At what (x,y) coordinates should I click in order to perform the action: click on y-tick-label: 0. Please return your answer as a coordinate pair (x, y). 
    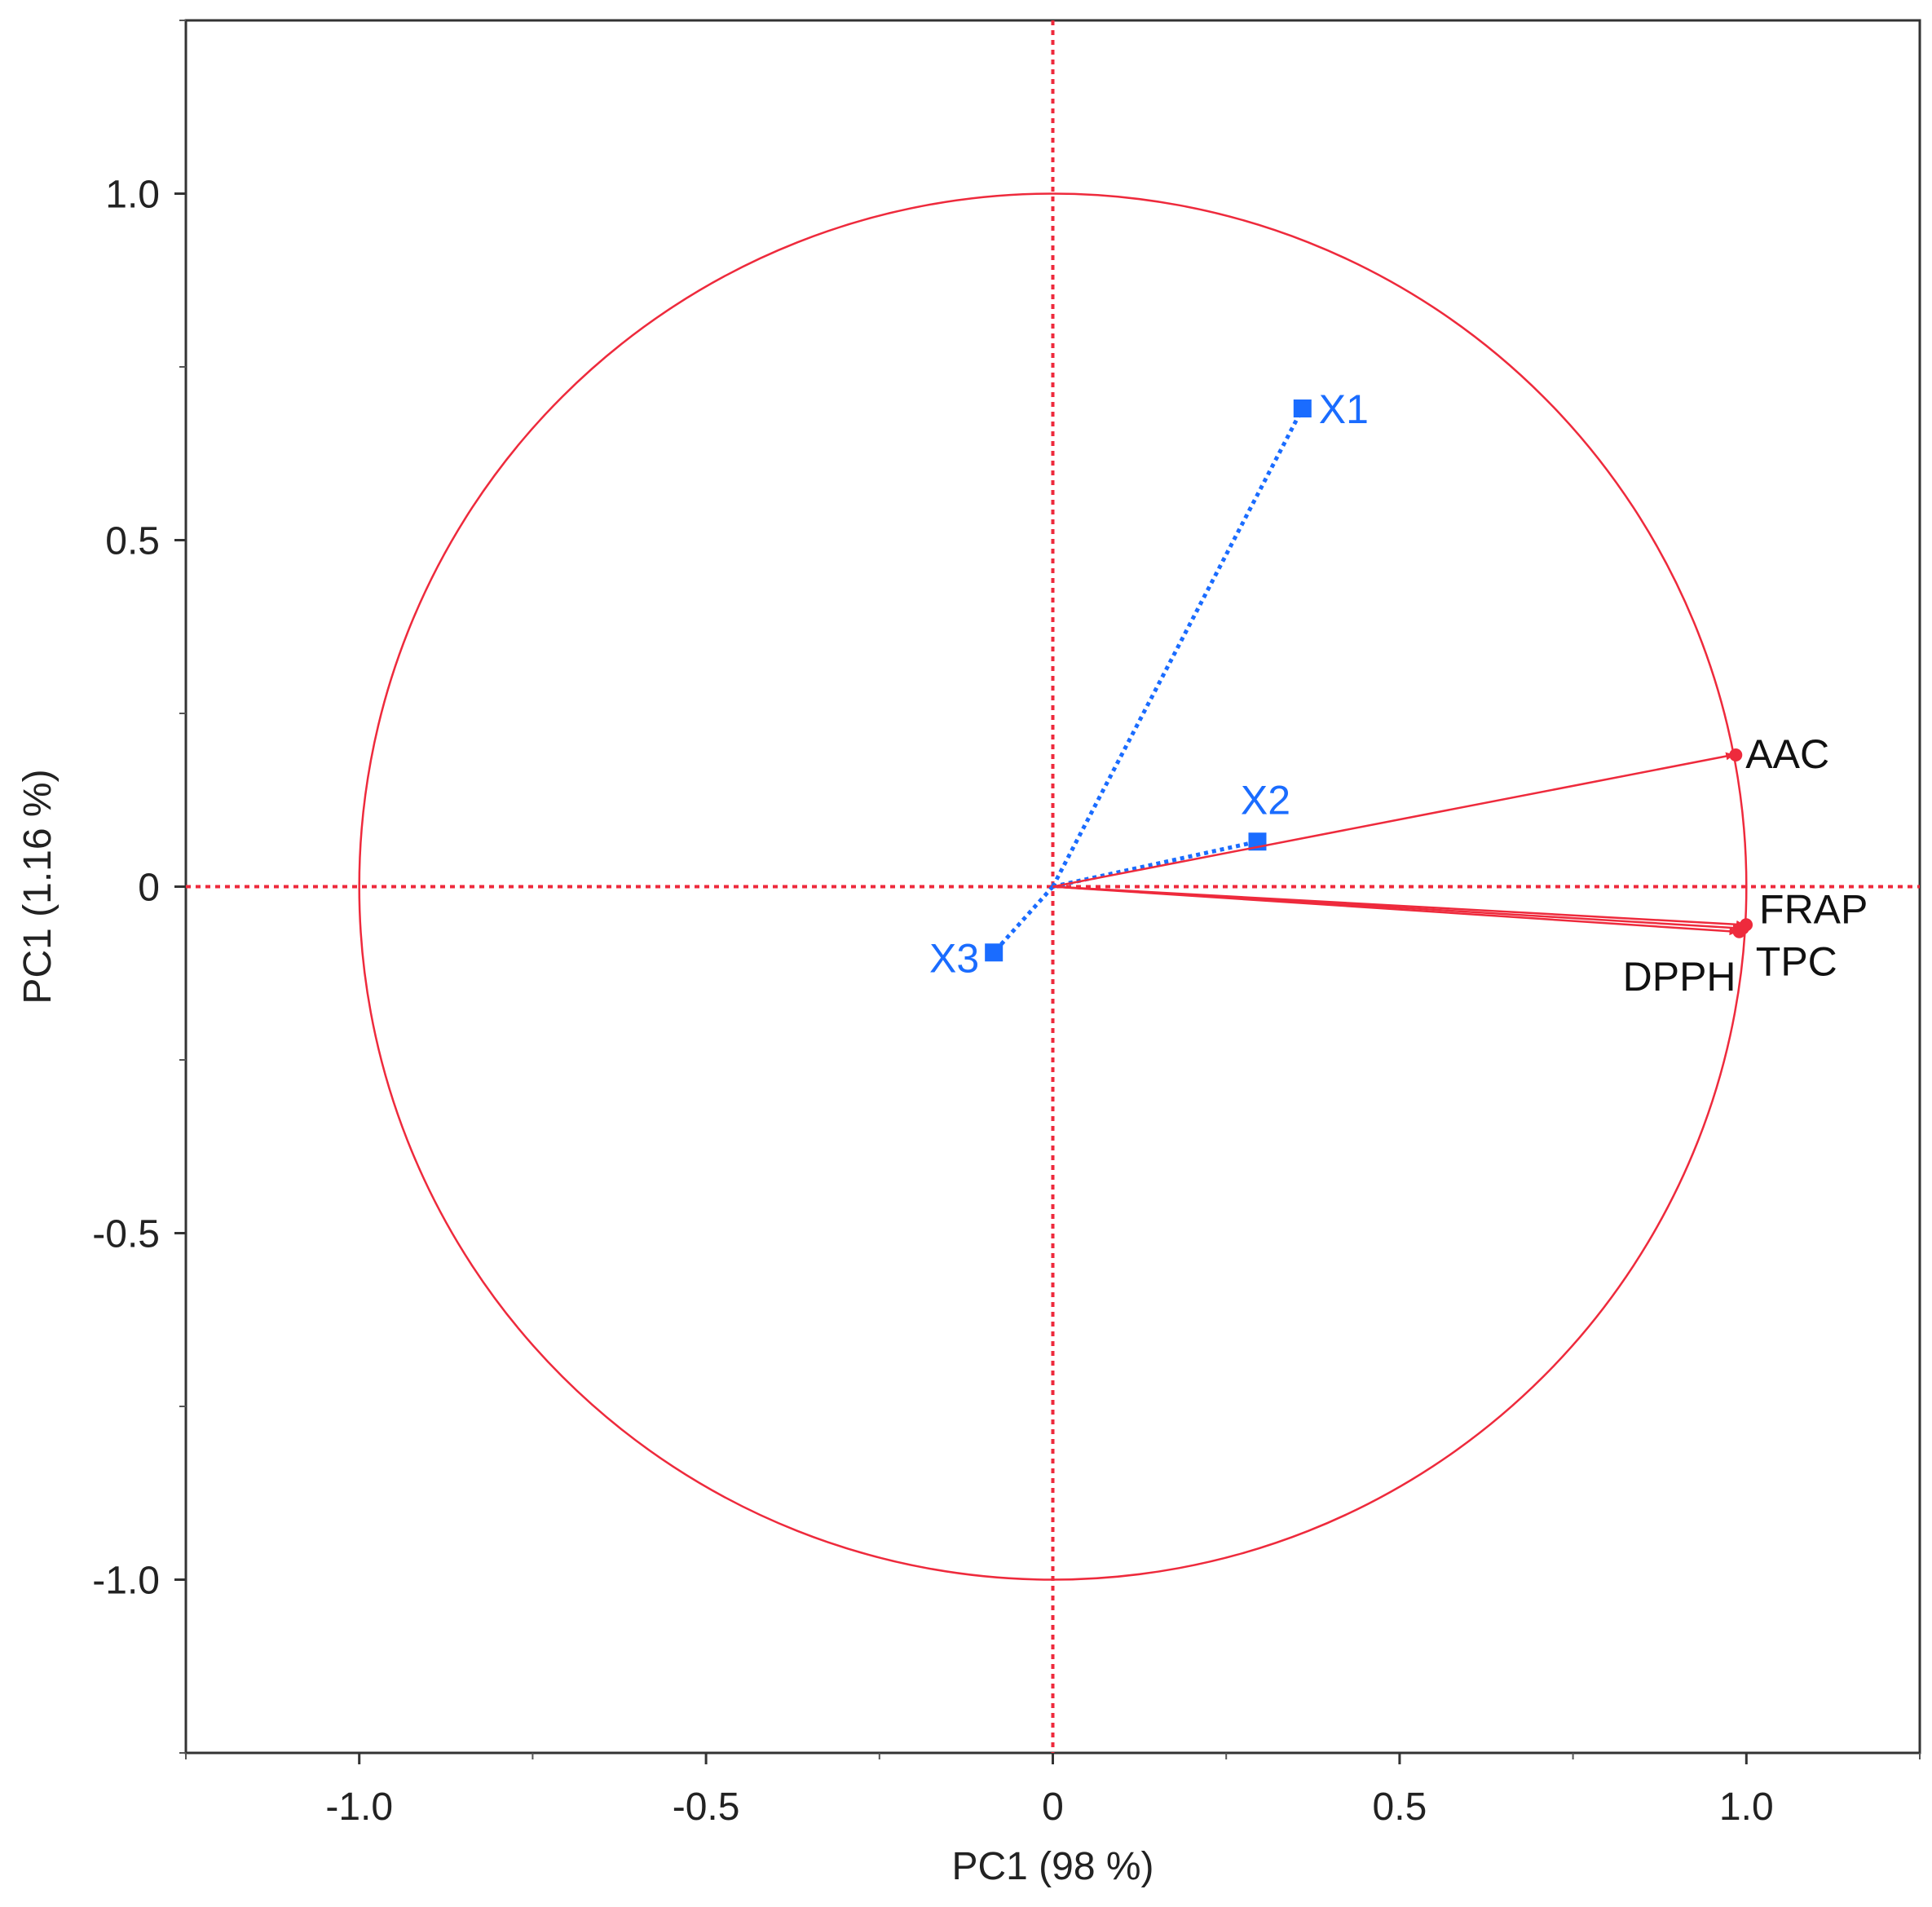
    Looking at the image, I should click on (149, 888).